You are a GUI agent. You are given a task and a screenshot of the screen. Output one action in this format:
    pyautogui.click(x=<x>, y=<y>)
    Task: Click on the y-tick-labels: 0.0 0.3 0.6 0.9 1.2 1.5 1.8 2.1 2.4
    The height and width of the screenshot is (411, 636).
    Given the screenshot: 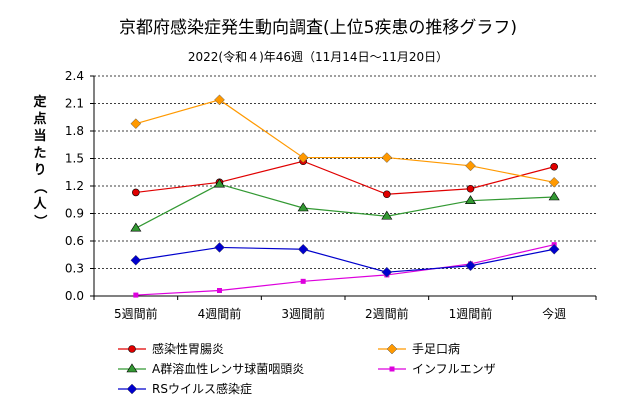 What is the action you would take?
    pyautogui.click(x=74, y=186)
    